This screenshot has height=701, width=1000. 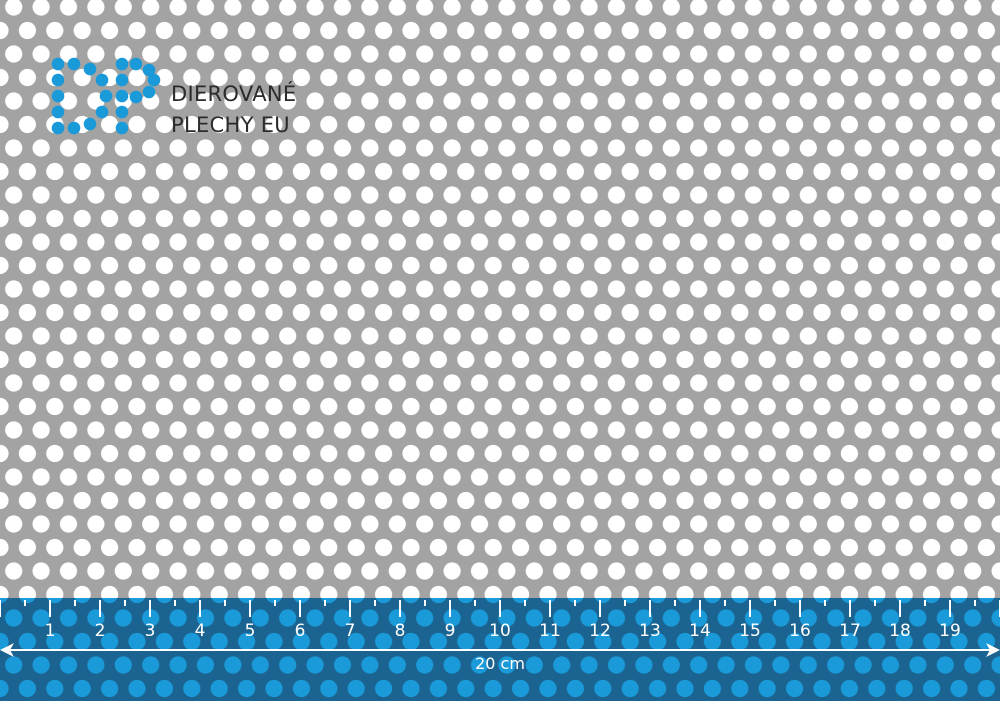 What do you see at coordinates (450, 631) in the screenshot?
I see `ruler-number: 9` at bounding box center [450, 631].